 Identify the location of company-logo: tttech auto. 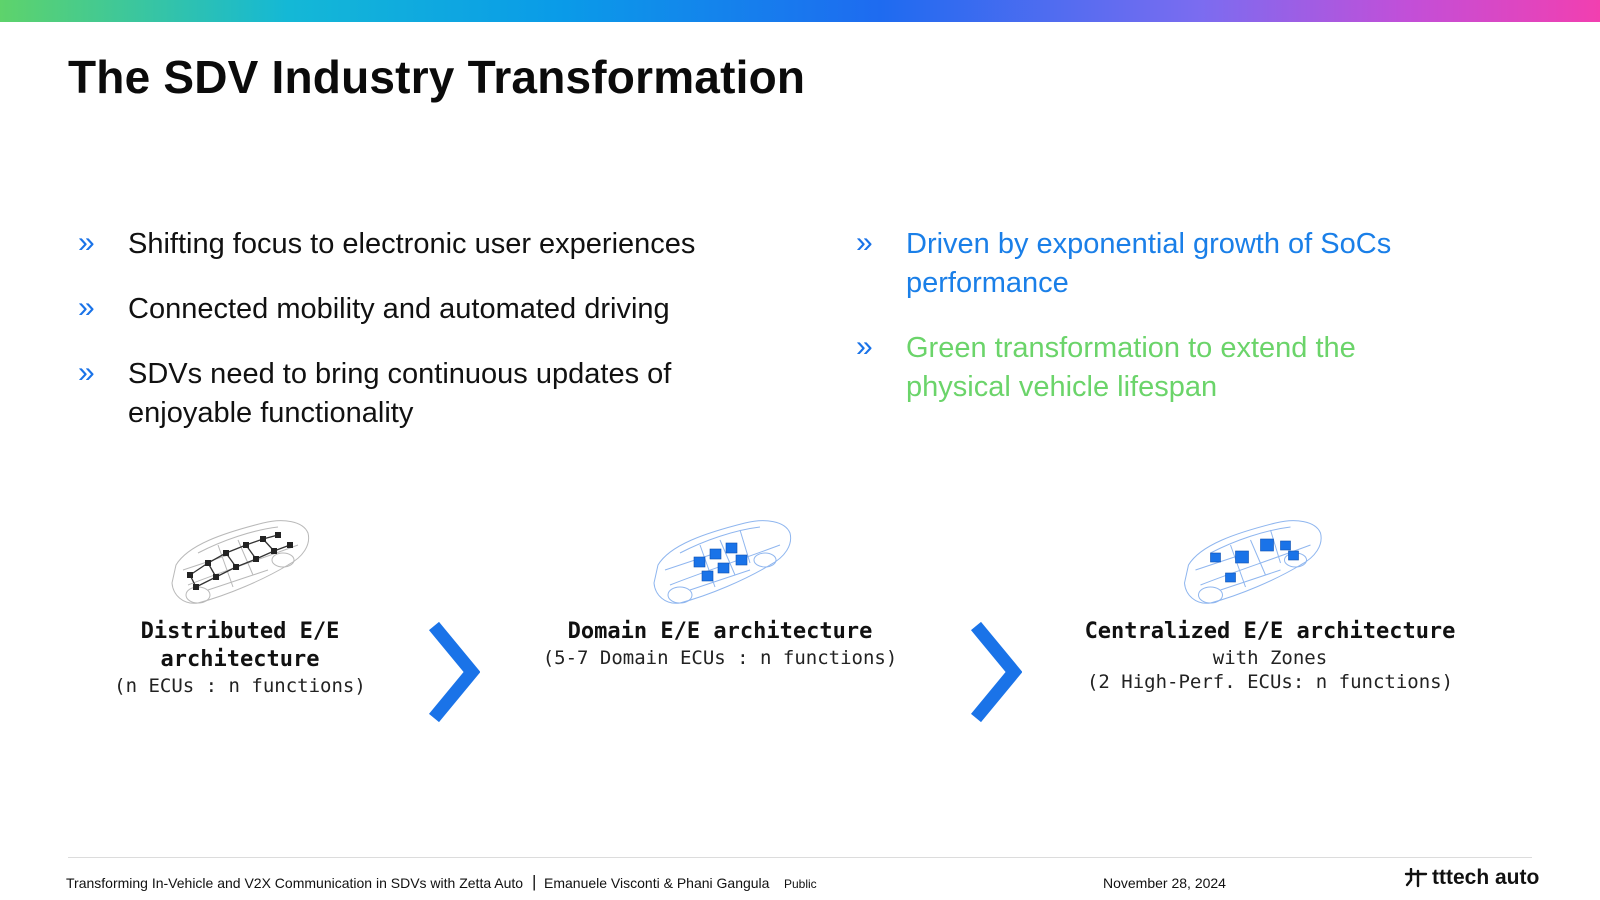
(1471, 878).